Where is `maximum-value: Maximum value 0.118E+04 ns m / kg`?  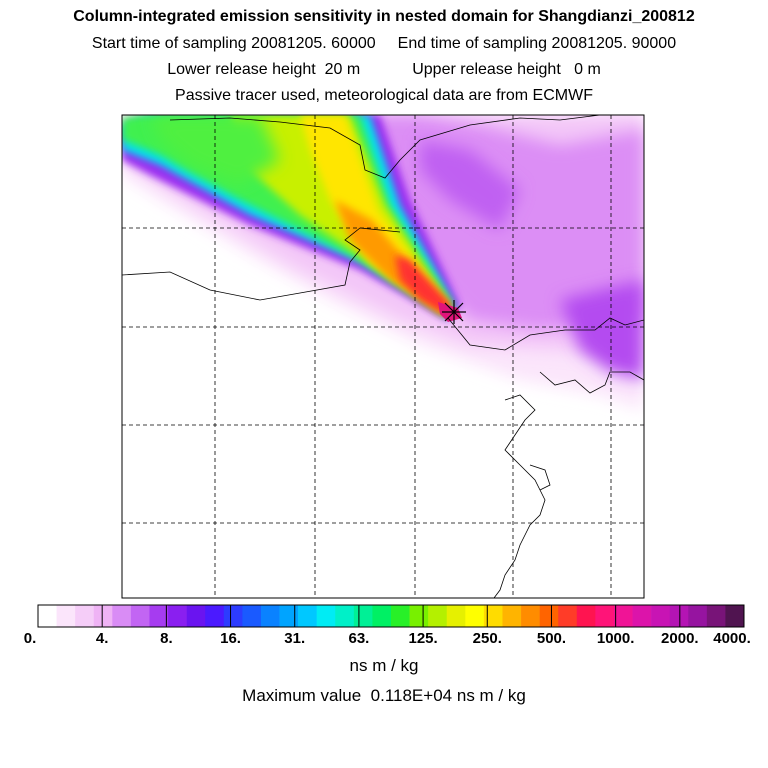
maximum-value: Maximum value 0.118E+04 ns m / kg is located at coordinates (384, 696).